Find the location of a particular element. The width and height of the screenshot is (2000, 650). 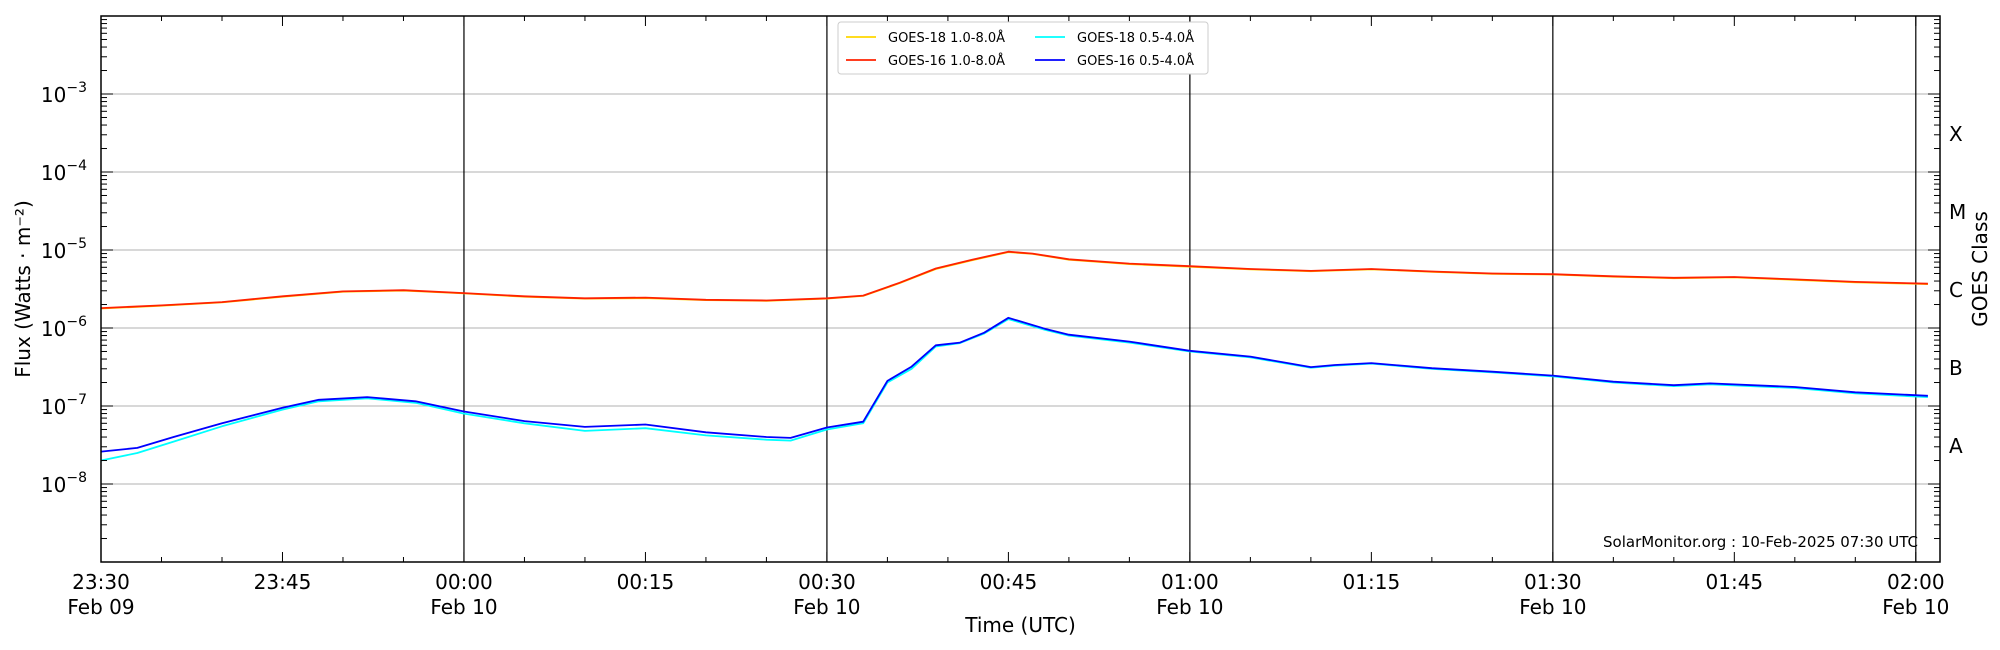

x-tick-time-label: 01:00 is located at coordinates (1190, 582).